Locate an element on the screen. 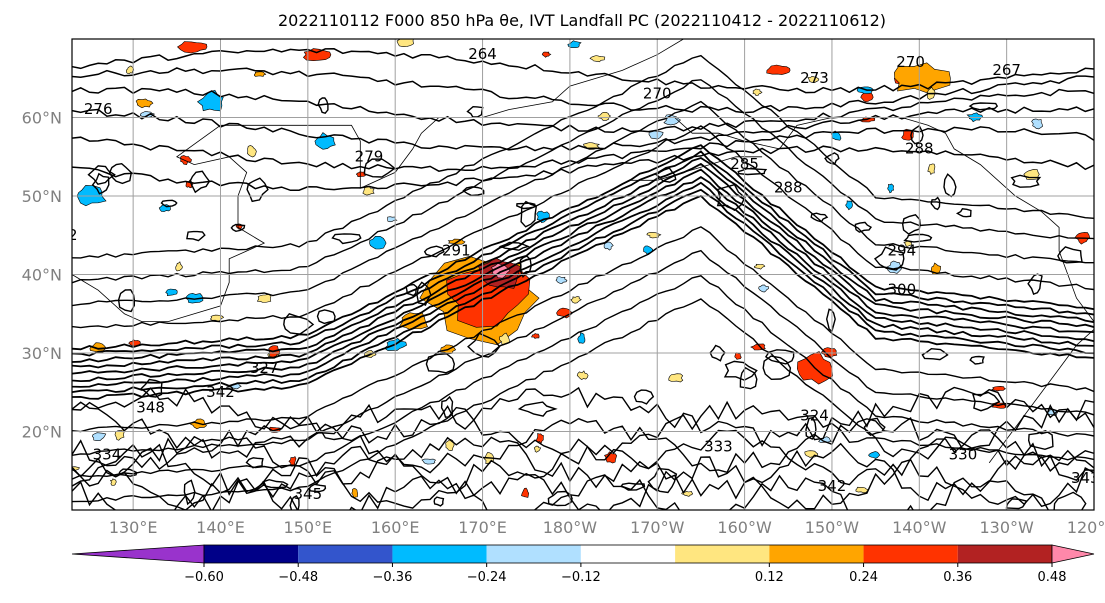  contour-label: 267 is located at coordinates (1006, 70).